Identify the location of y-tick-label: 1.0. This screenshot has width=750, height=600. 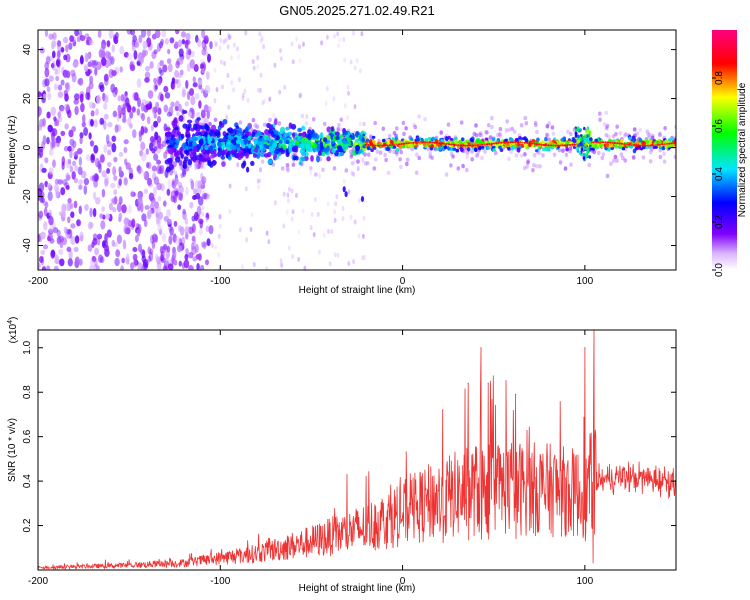
(27, 347).